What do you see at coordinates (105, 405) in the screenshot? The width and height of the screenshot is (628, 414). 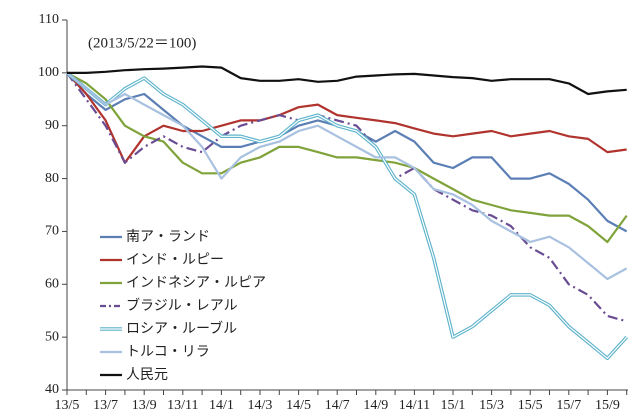 I see `x-tick-label: 13/7` at bounding box center [105, 405].